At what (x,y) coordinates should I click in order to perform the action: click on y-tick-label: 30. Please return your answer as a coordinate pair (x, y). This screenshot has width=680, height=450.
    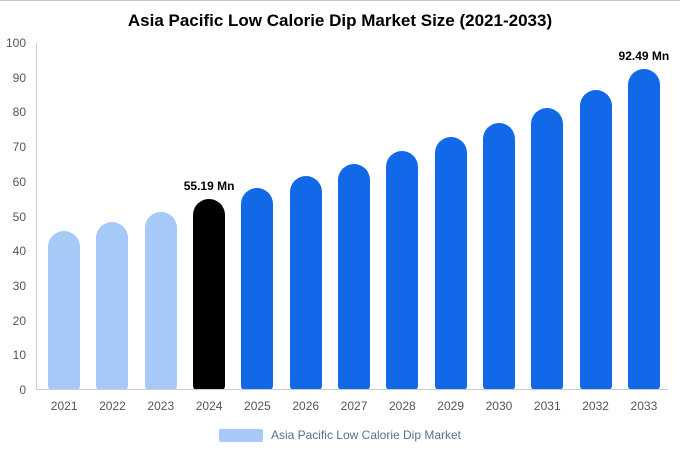
    Looking at the image, I should click on (19, 285).